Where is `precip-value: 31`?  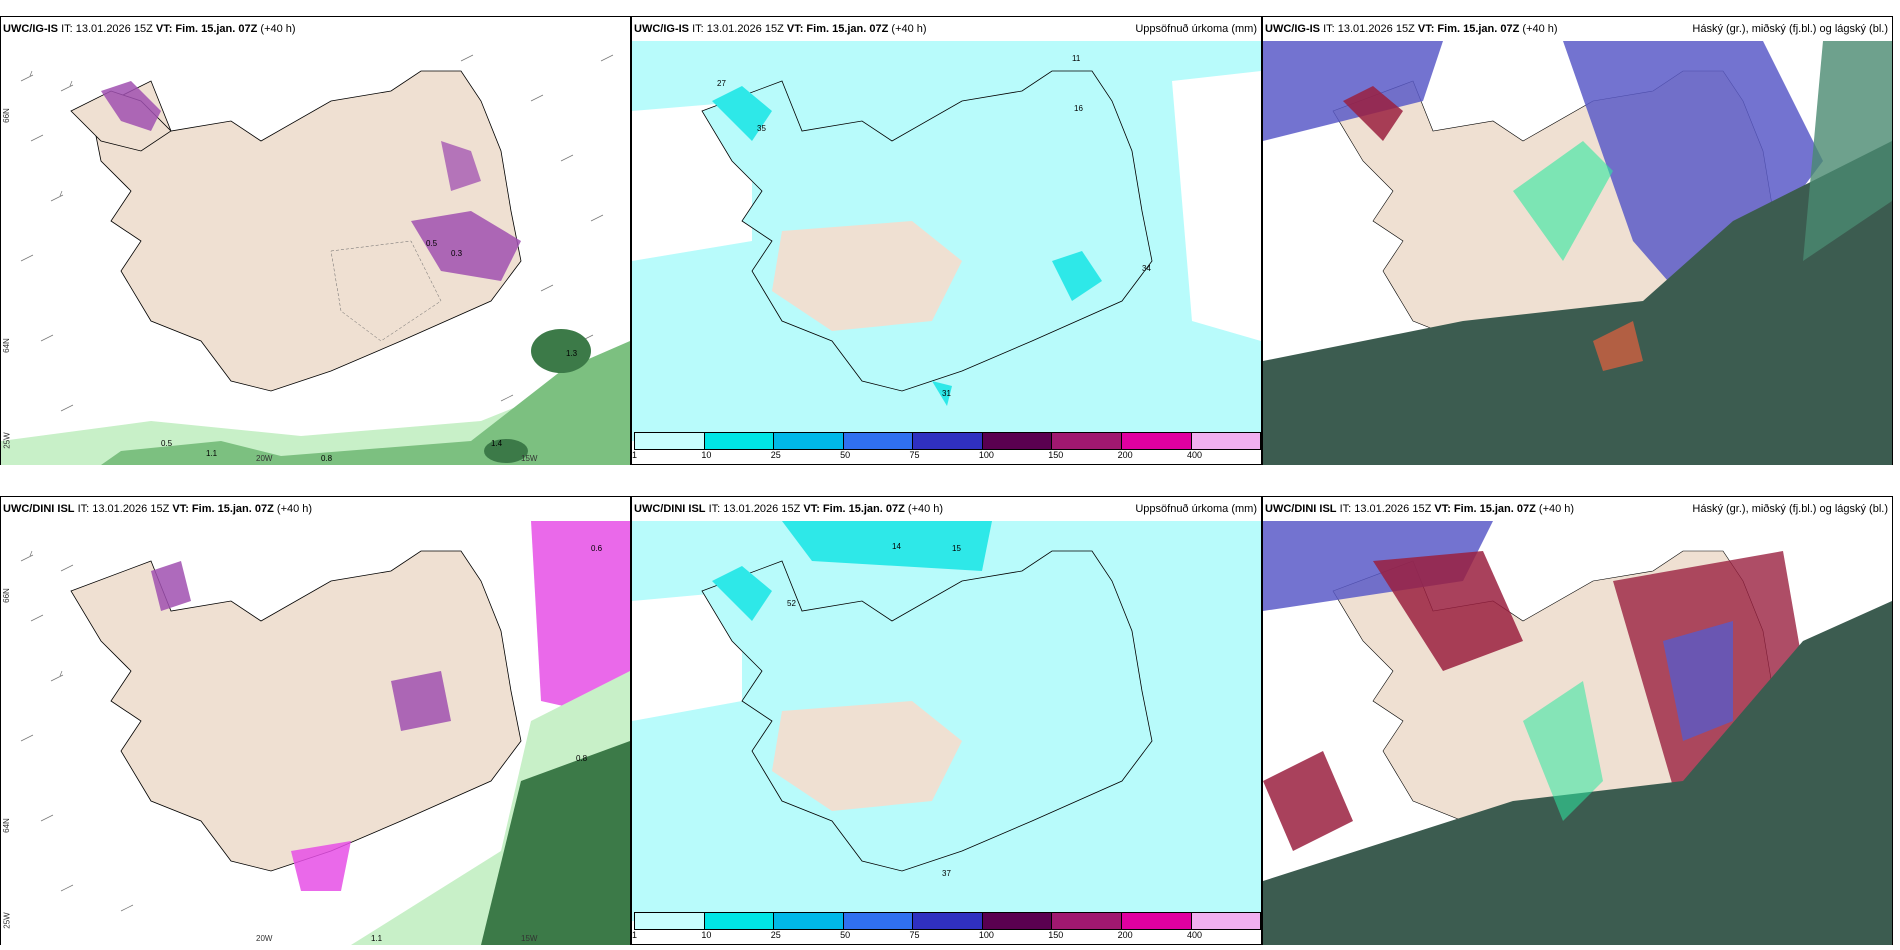 precip-value: 31 is located at coordinates (946, 393).